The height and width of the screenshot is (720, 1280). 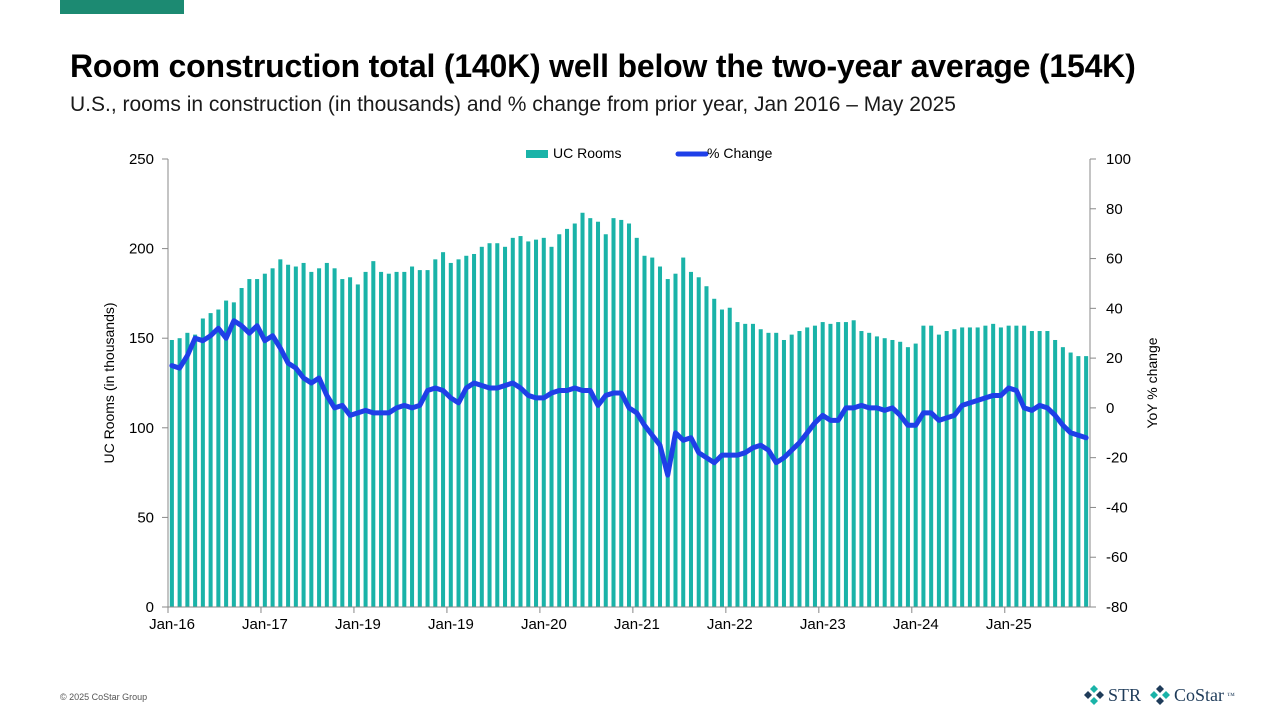 I want to click on y2-tick-label: 60, so click(x=1114, y=259).